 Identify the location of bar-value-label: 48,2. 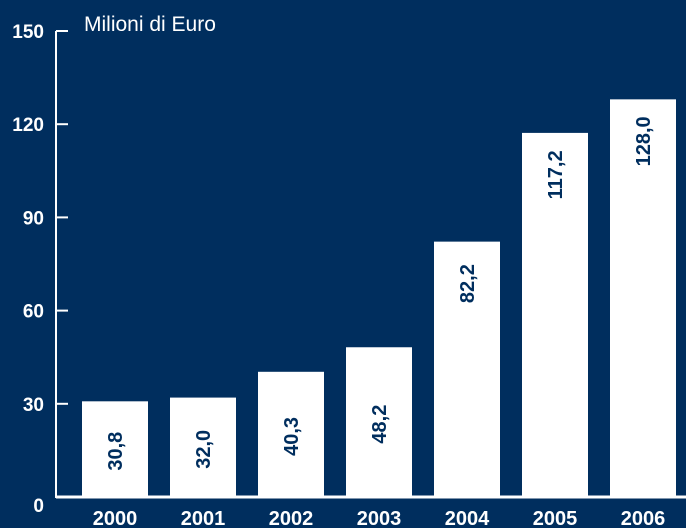
(380, 424).